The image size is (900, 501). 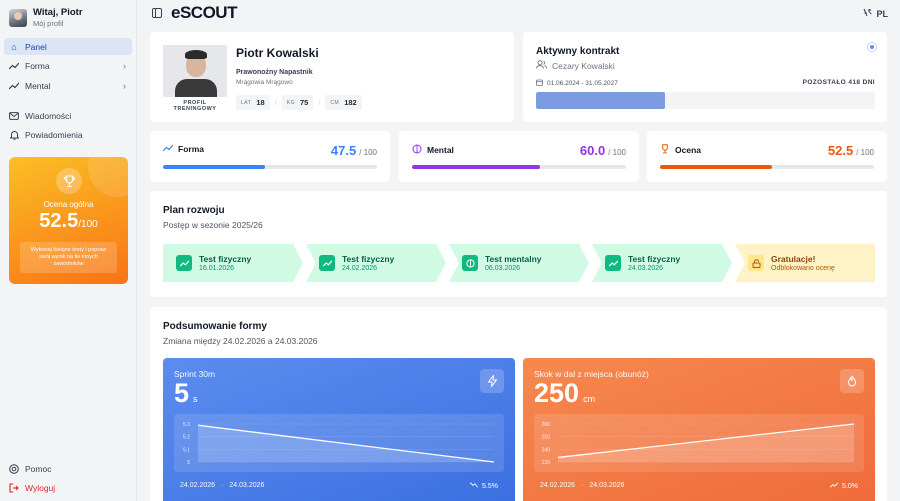 What do you see at coordinates (68, 65) in the screenshot?
I see `sidebar-item-forma: Forma ›` at bounding box center [68, 65].